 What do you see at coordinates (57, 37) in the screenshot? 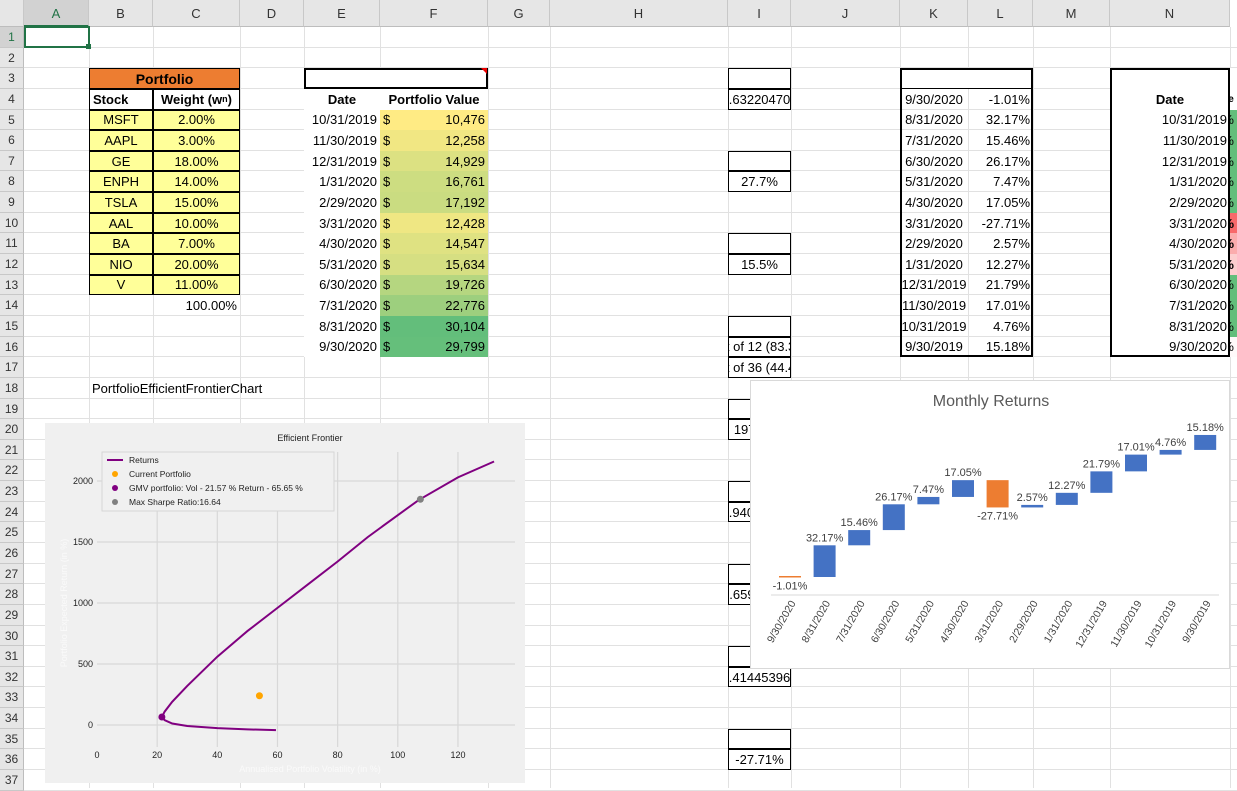
I see `selected-cell-a1` at bounding box center [57, 37].